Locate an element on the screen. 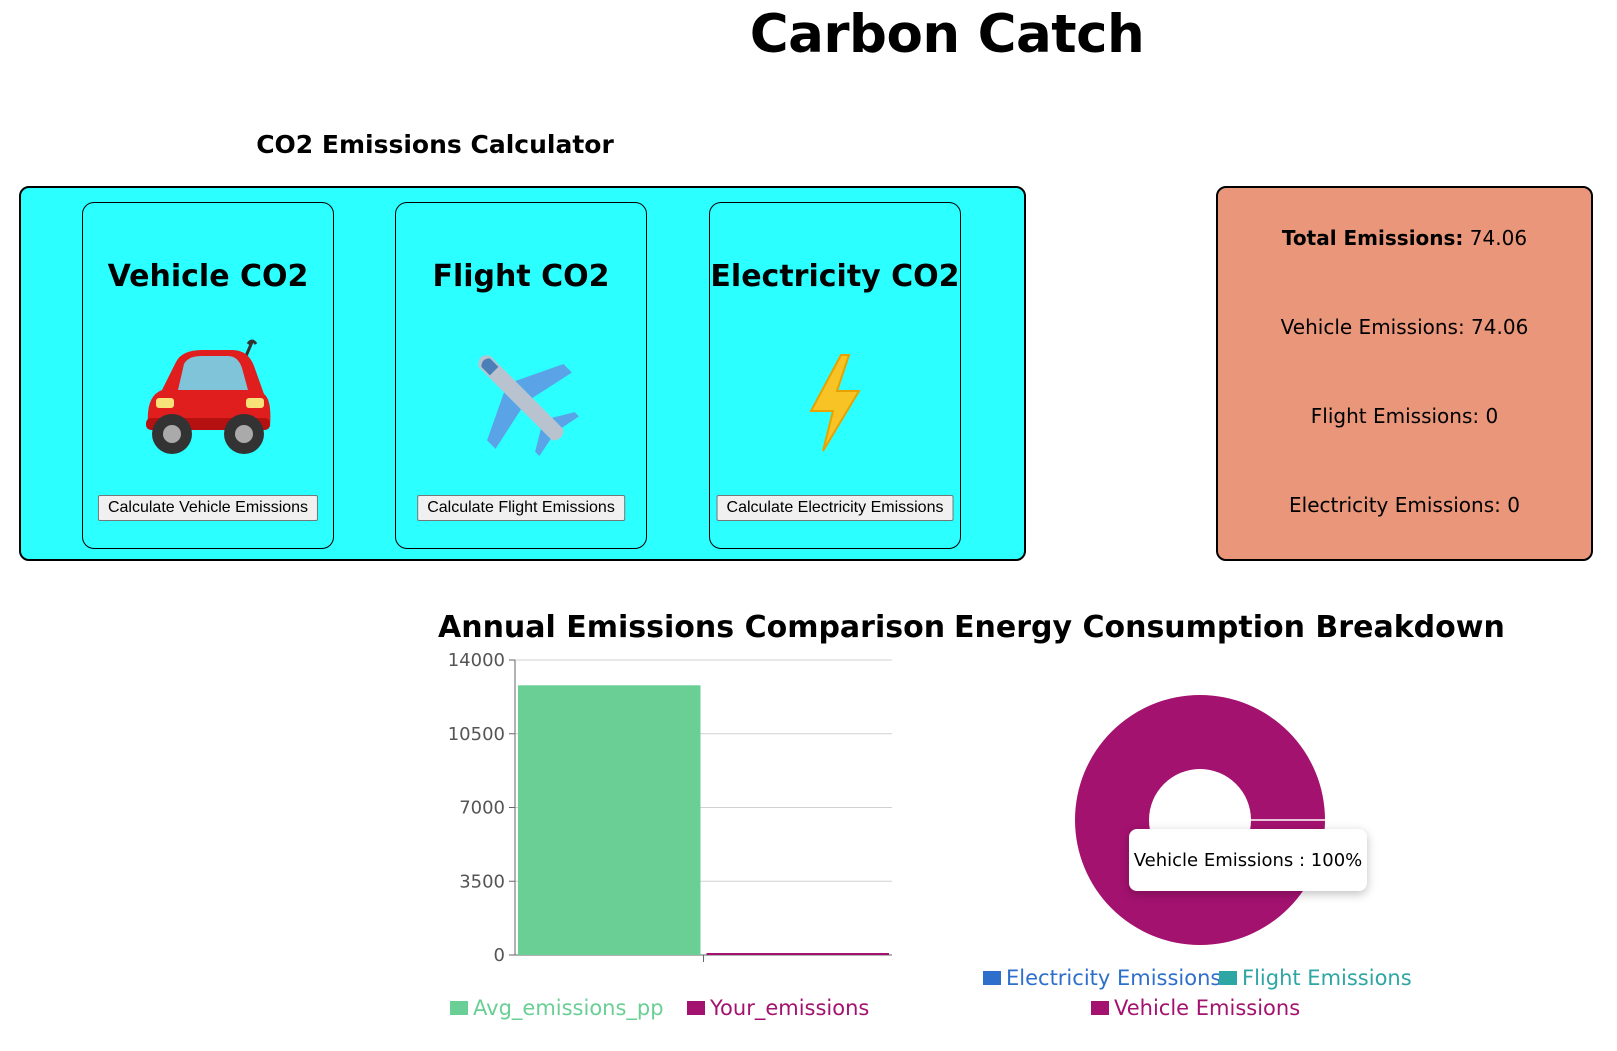  legend-label-flight: Flight Emissions is located at coordinates (1327, 978).